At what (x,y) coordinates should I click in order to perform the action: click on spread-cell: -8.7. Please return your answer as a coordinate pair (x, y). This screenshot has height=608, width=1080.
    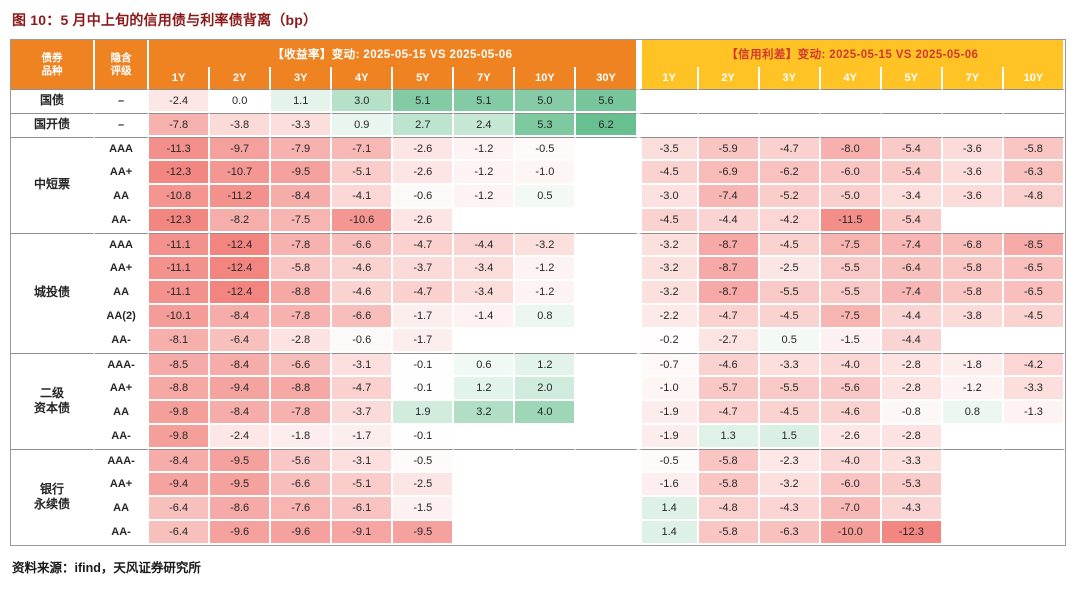
    Looking at the image, I should click on (729, 245).